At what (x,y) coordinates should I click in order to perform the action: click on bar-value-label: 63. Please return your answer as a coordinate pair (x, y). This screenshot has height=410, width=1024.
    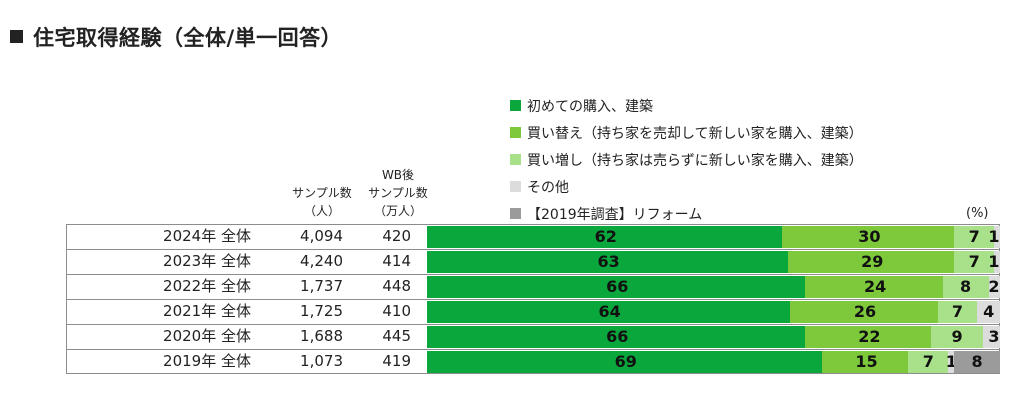
    Looking at the image, I should click on (608, 261).